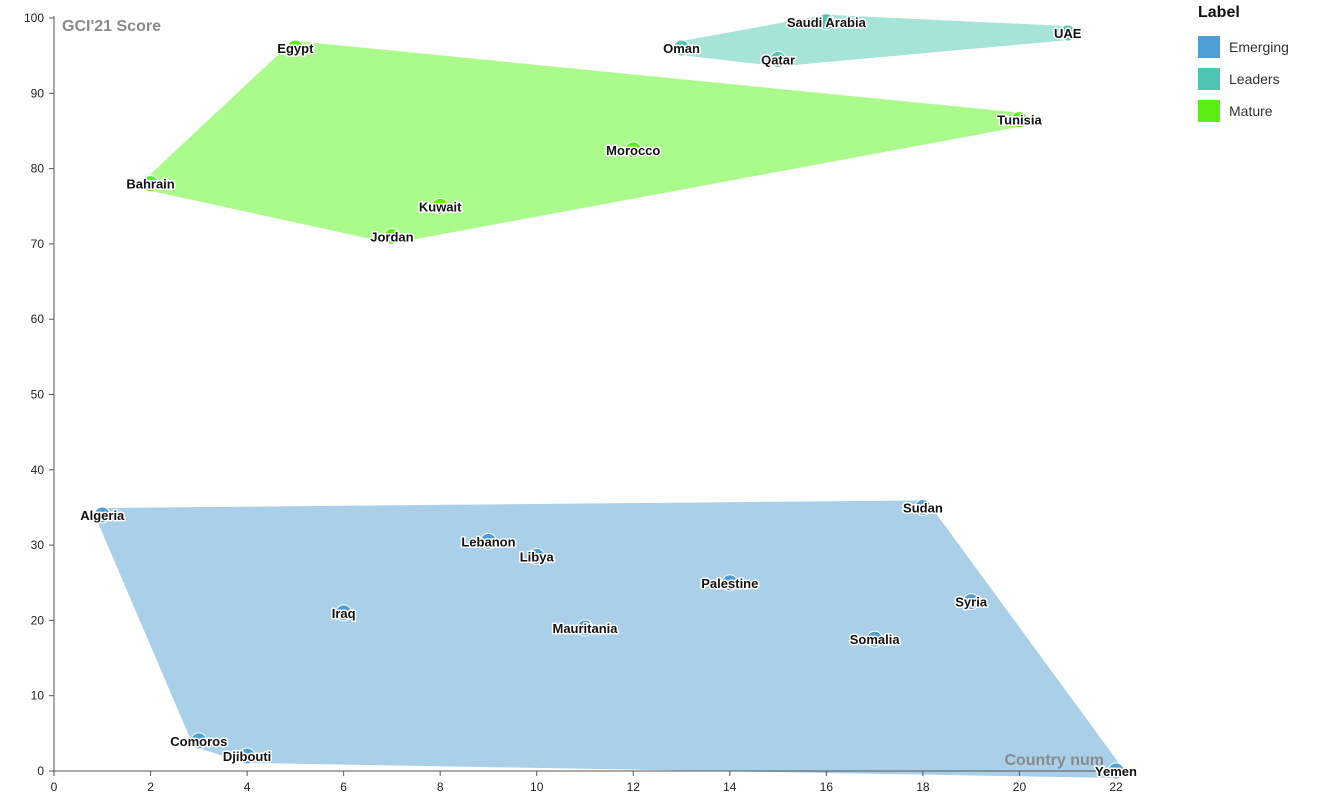  What do you see at coordinates (827, 787) in the screenshot?
I see `x-tick-label: 16` at bounding box center [827, 787].